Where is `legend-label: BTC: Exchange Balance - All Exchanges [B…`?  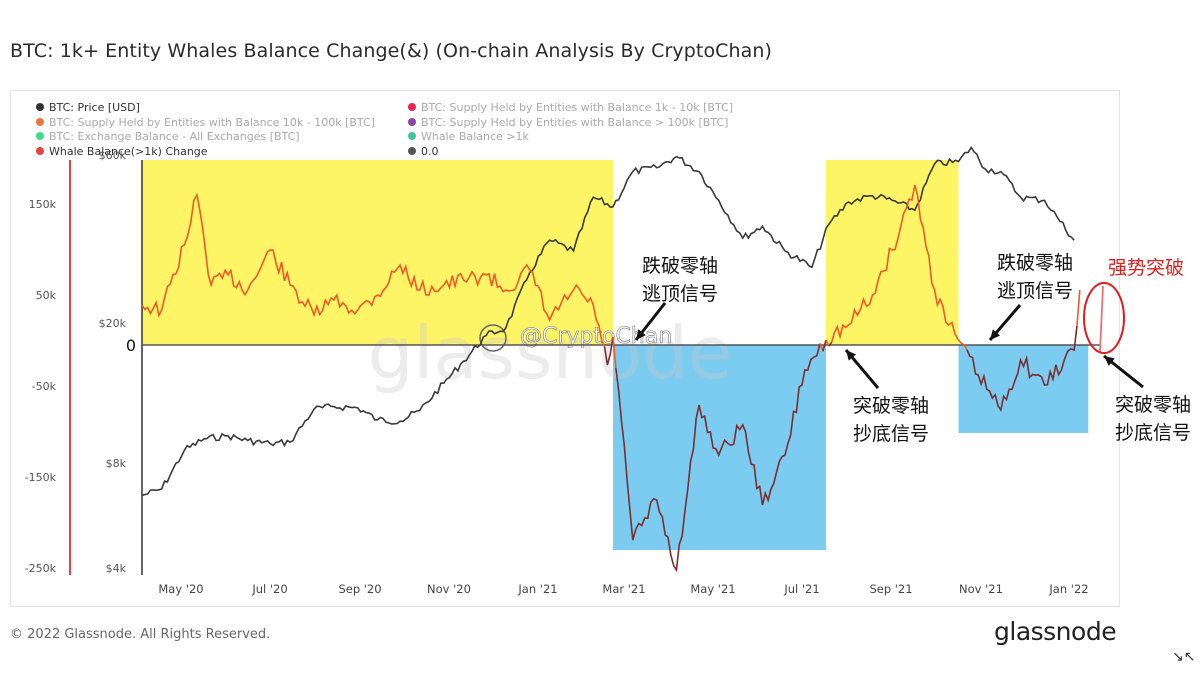
legend-label: BTC: Exchange Balance - All Exchanges [B… is located at coordinates (174, 136).